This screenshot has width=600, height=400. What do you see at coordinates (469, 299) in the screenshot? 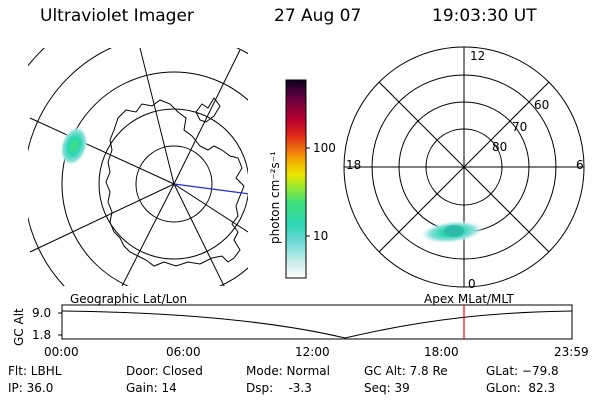
I see `right-map-label: Apex MLat/MLT` at bounding box center [469, 299].